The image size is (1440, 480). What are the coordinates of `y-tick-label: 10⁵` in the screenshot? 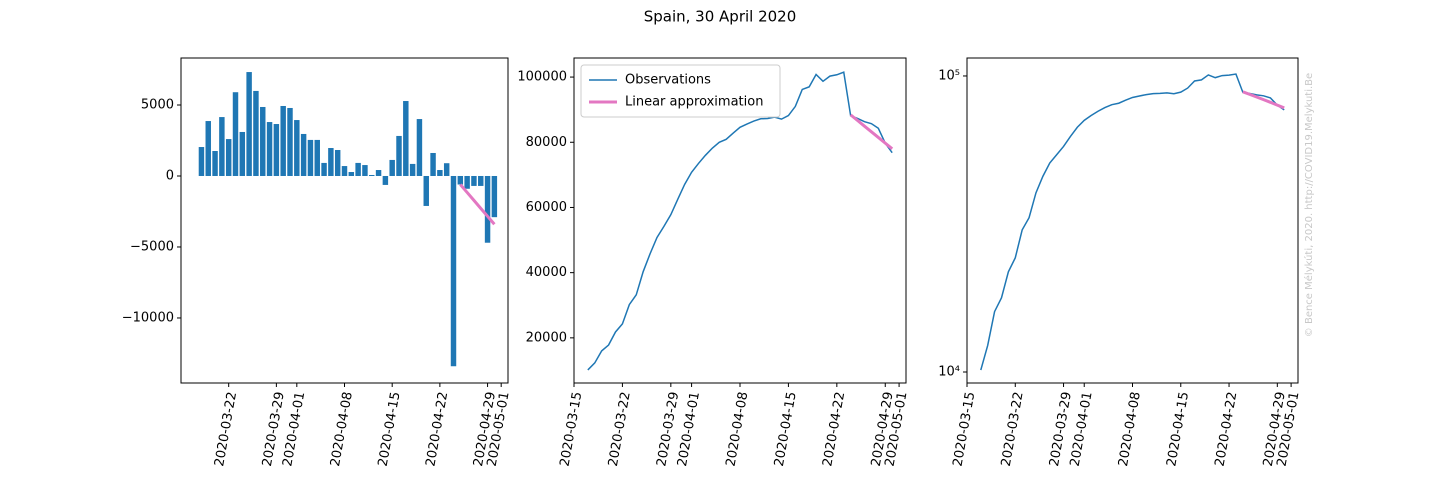 It's located at (949, 75).